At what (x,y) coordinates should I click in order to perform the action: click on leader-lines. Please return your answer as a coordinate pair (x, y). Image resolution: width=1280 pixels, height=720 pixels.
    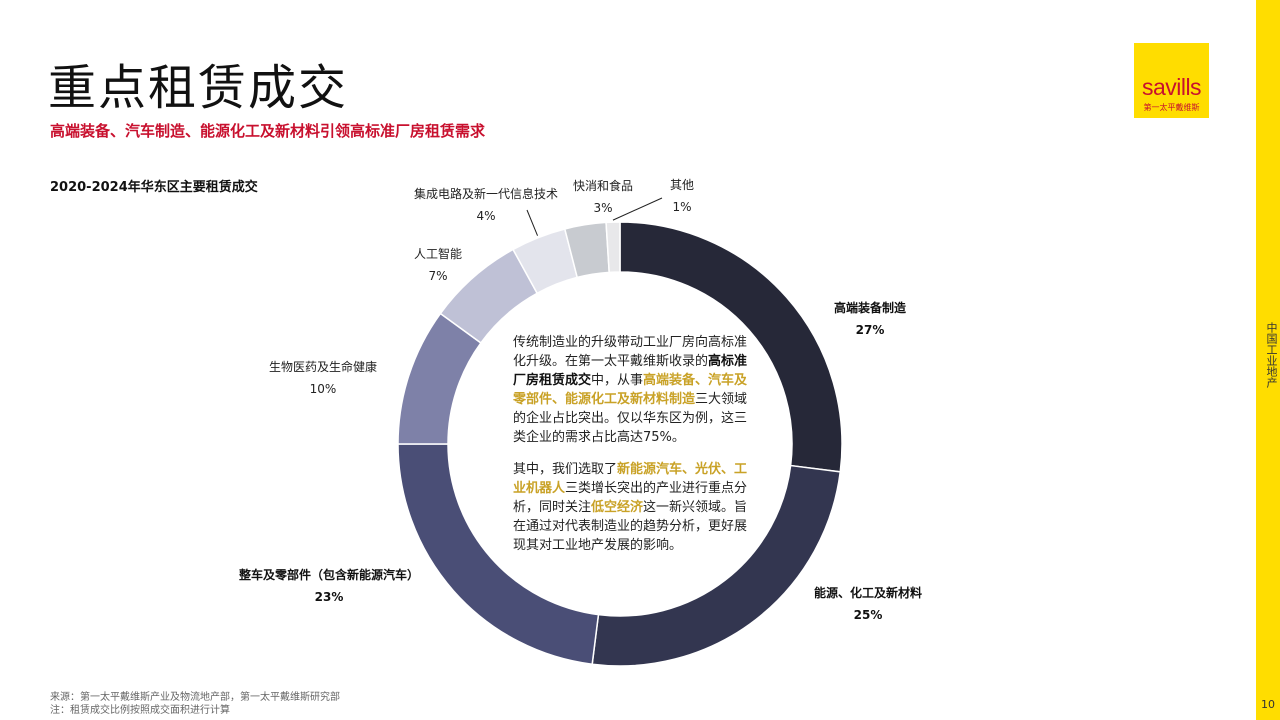
    Looking at the image, I should click on (594, 216).